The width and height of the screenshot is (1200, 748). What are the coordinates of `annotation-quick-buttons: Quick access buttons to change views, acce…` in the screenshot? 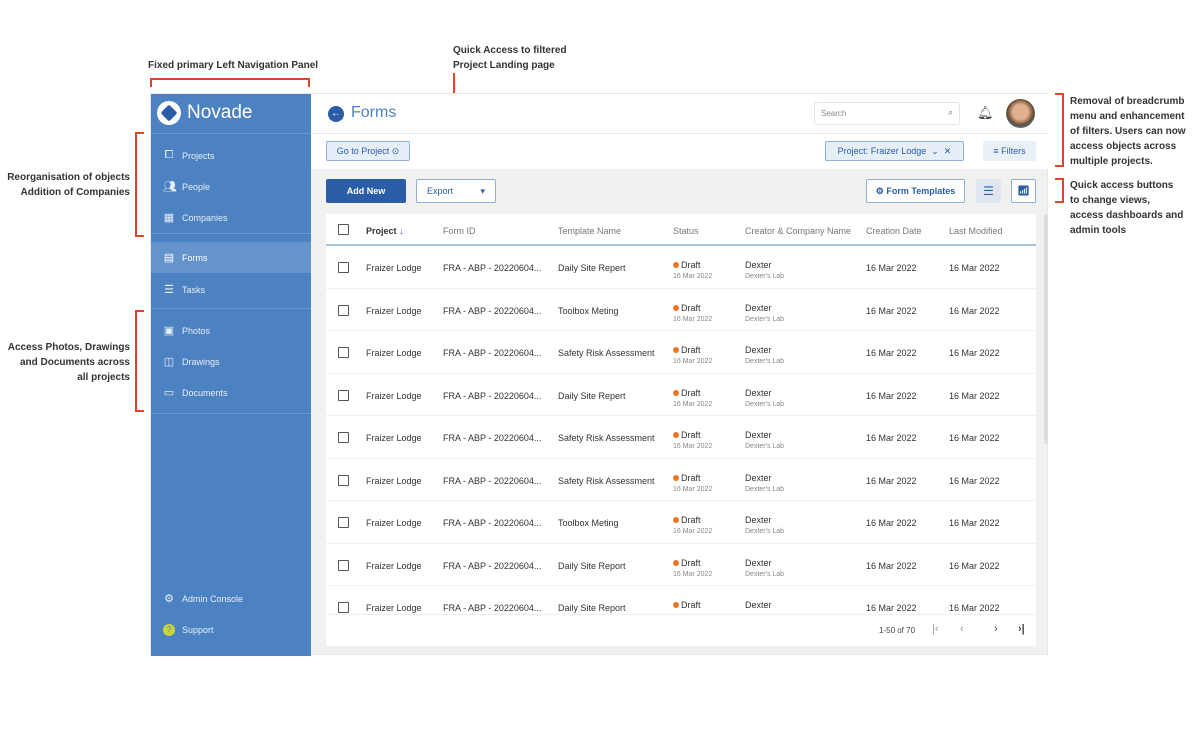 It's located at (1127, 208).